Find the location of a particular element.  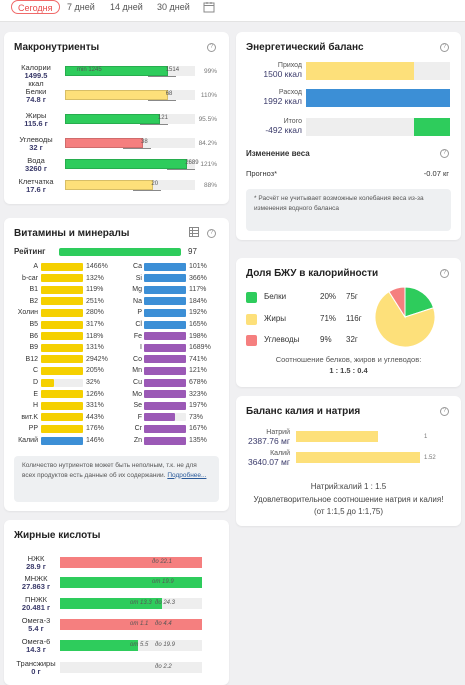

period-14-days: 14 дней is located at coordinates (126, 7).